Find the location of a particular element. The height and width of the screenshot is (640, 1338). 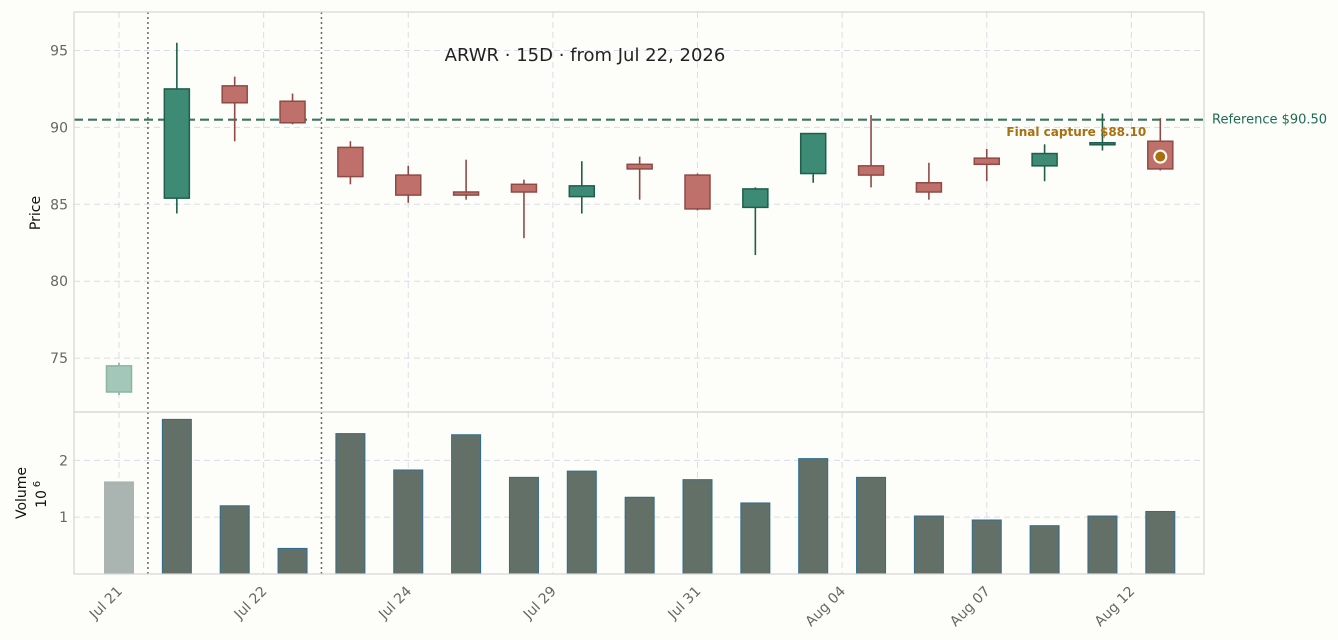

volume-unit-base: 10 is located at coordinates (42, 499).